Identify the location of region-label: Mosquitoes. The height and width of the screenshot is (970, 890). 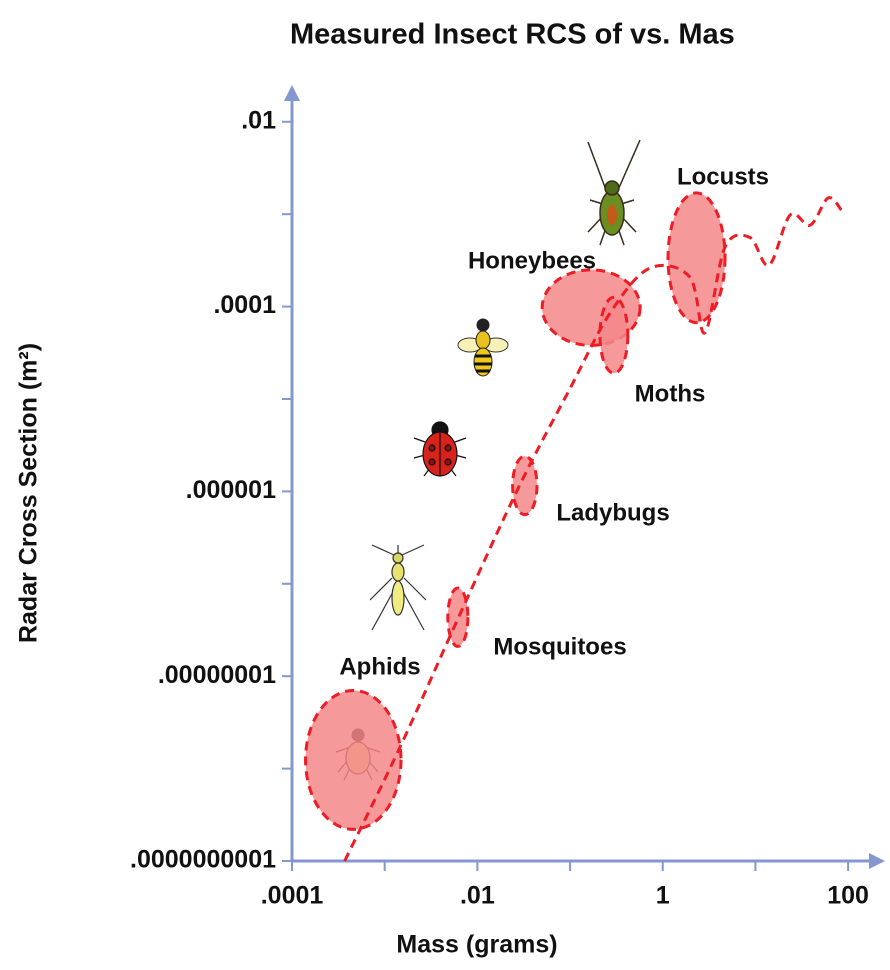
(559, 646).